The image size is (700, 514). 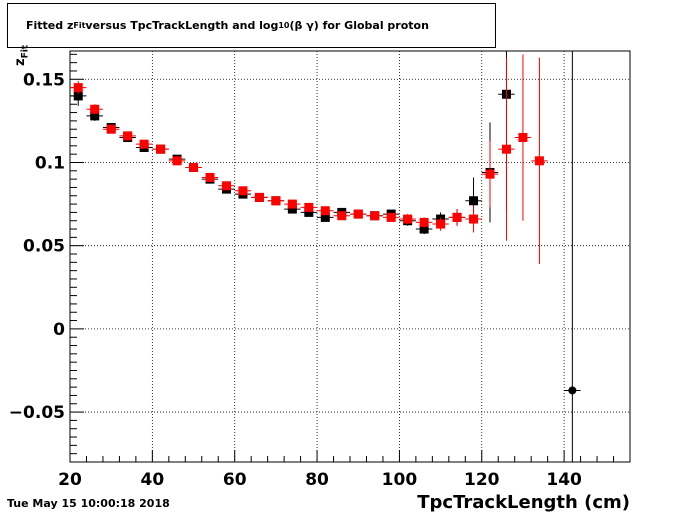 I want to click on x-axis-label: TpcTrackLength (cm), so click(x=523, y=502).